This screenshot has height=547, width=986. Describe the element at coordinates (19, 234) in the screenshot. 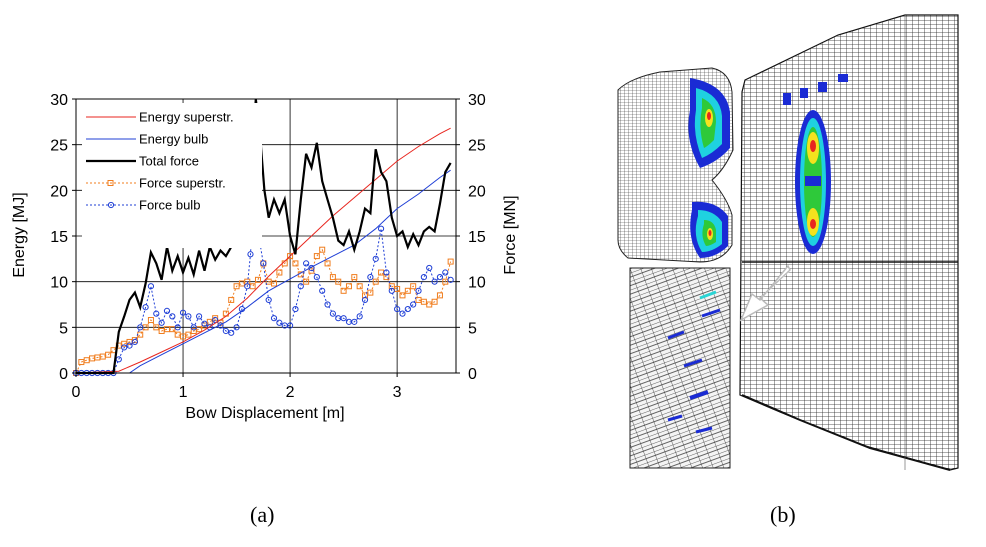

I see `y-axis-label: Energy [MJ]` at that location.